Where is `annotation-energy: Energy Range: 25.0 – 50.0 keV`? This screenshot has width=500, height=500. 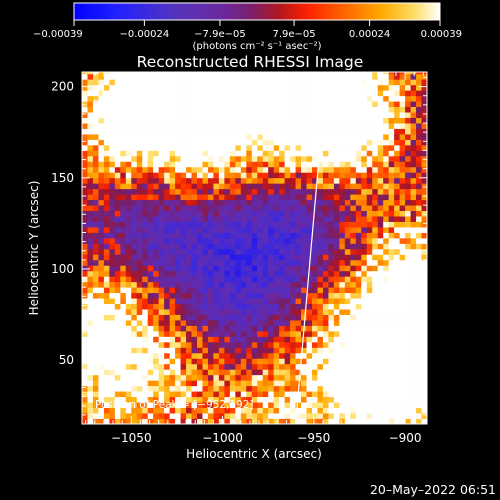 annotation-energy: Energy Range: 25.0 – 50.0 keV is located at coordinates (174, 117).